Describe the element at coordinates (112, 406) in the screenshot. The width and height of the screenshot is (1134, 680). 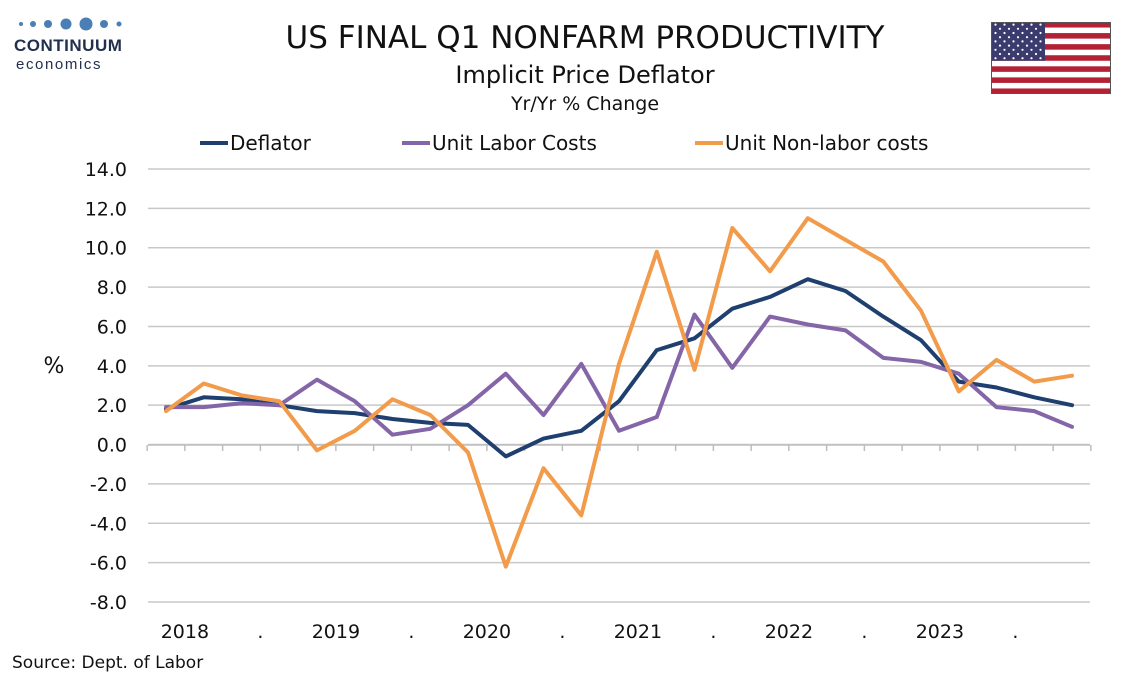
I see `y-tick-label: 2.0` at that location.